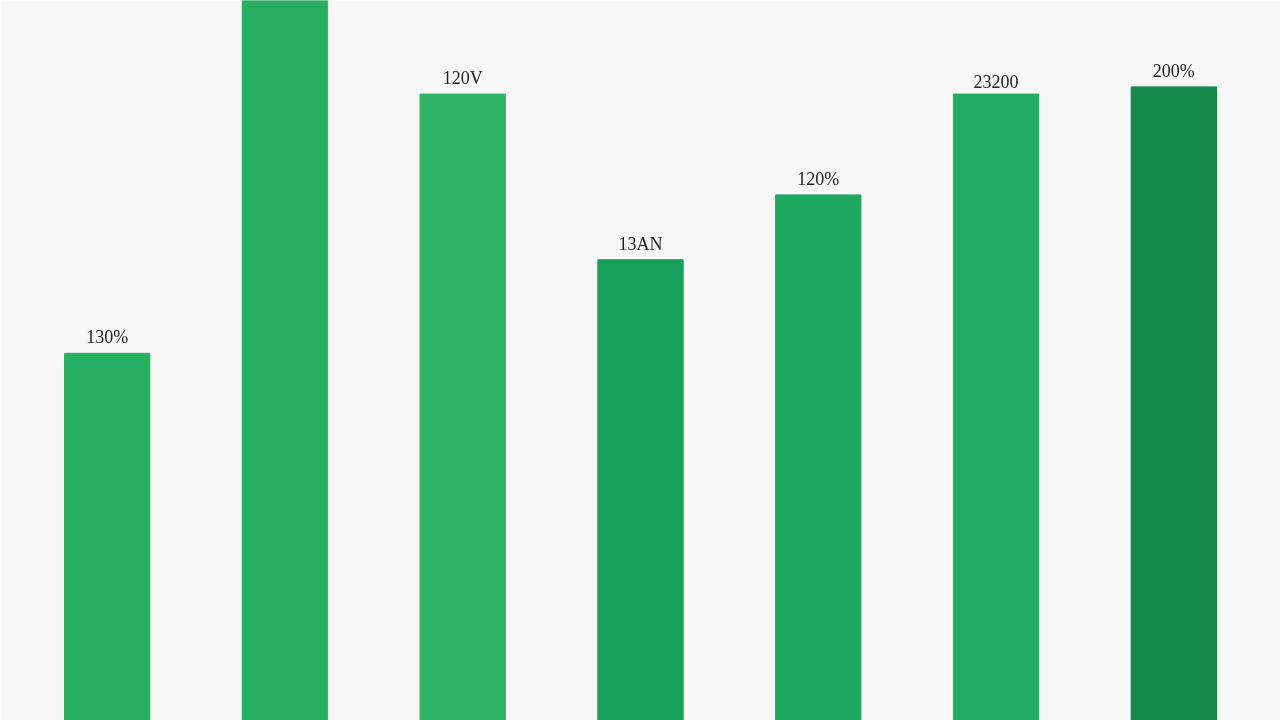  I want to click on annotation: 120%, so click(818, 178).